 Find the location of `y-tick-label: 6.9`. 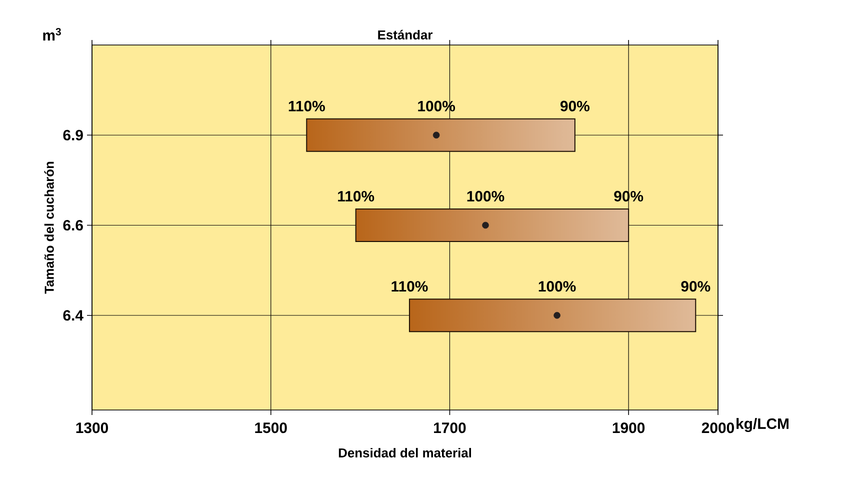

y-tick-label: 6.9 is located at coordinates (73, 135).